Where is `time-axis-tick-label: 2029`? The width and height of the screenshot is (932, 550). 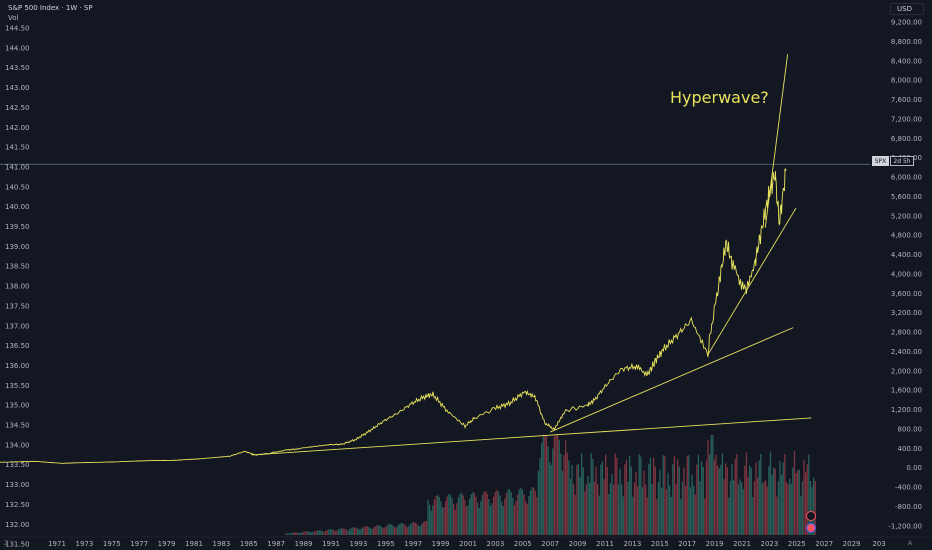
time-axis-tick-label: 2029 is located at coordinates (852, 544).